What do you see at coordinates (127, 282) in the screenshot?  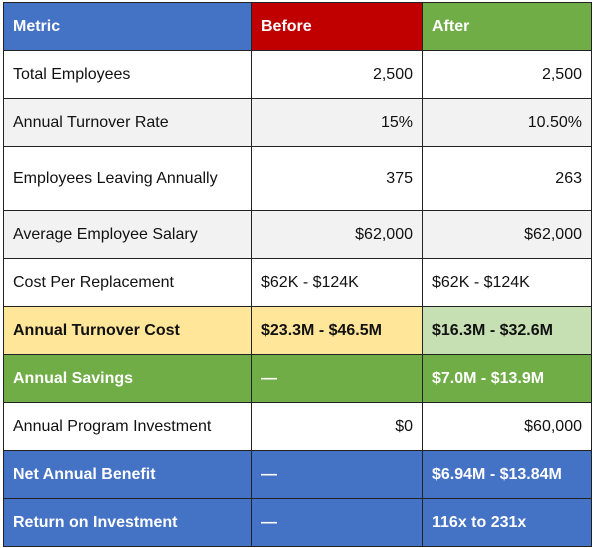 I see `metric-cell: Cost Per Replacement` at bounding box center [127, 282].